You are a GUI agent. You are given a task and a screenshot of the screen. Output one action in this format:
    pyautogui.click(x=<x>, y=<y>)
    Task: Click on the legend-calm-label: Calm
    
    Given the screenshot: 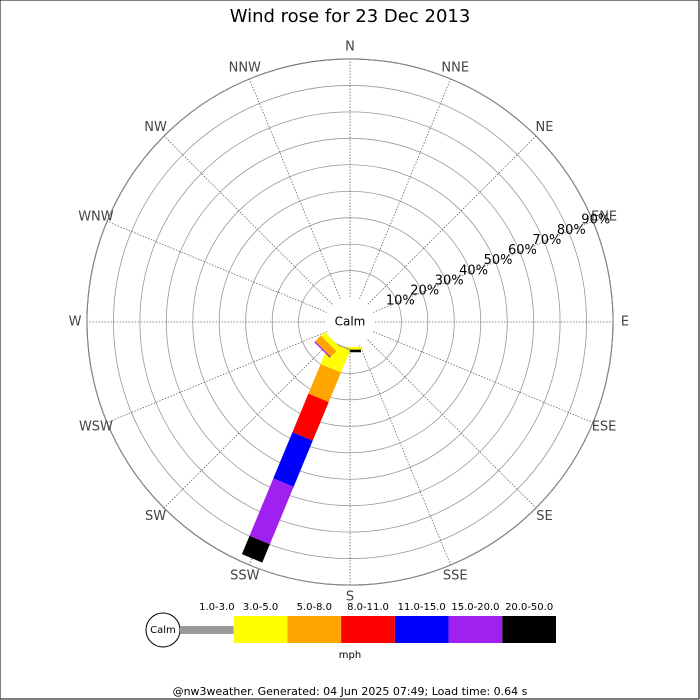 What is the action you would take?
    pyautogui.click(x=163, y=630)
    